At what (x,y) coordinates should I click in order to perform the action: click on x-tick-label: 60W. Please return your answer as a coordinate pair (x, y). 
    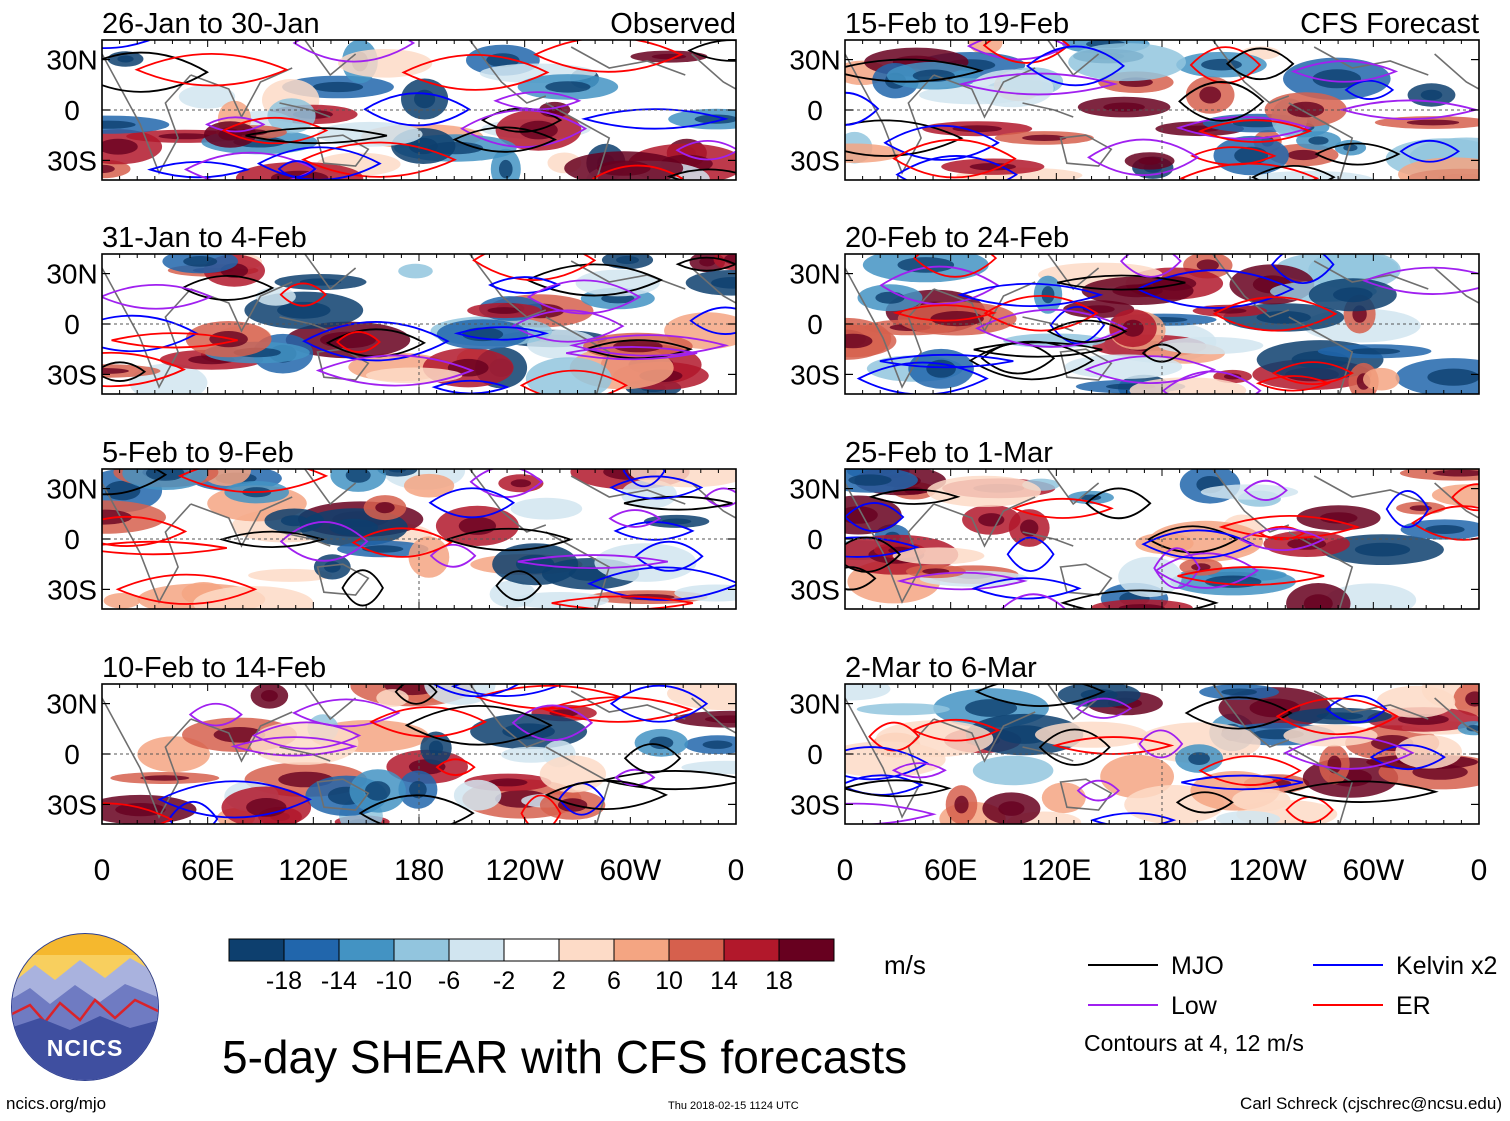
    Looking at the image, I should click on (630, 870).